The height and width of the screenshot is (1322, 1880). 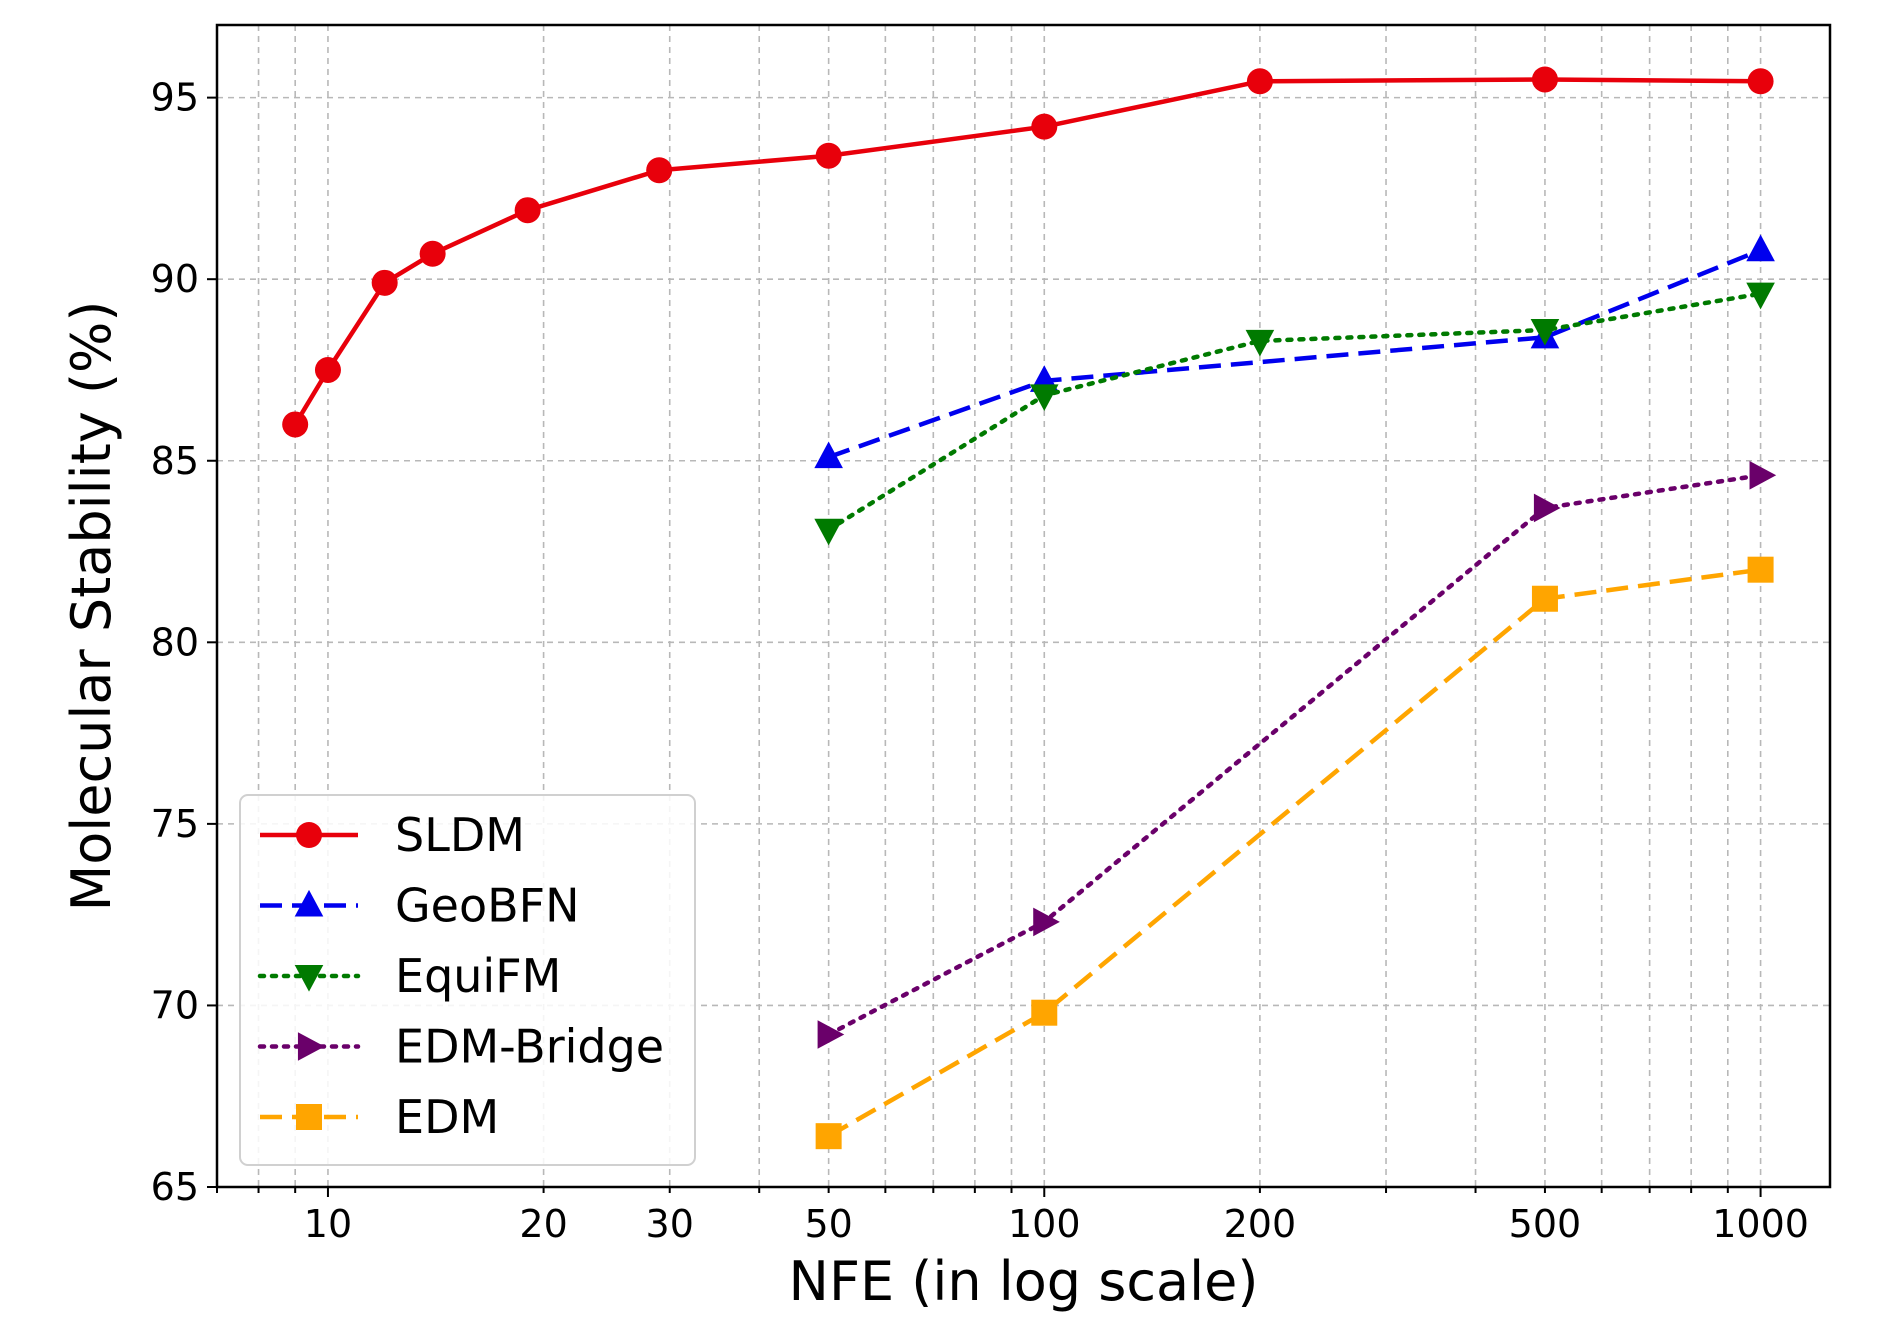 I want to click on x-axis-title: NFE (in log scale), so click(x=1024, y=1281).